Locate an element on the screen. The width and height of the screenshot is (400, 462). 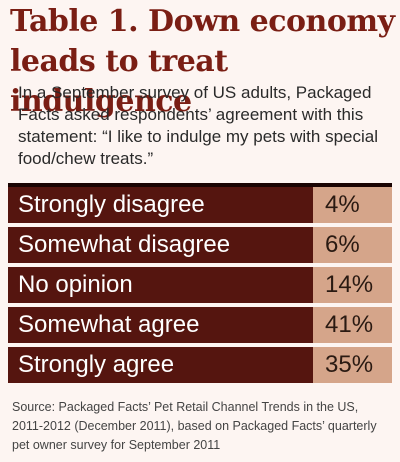
row-value: 4% is located at coordinates (352, 205).